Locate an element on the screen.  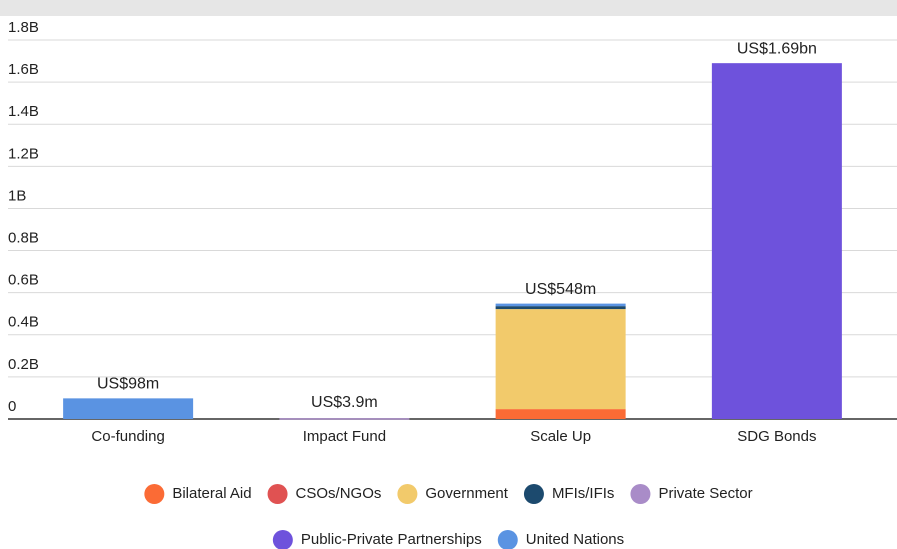
x-tick-label: Impact Fund is located at coordinates (344, 436).